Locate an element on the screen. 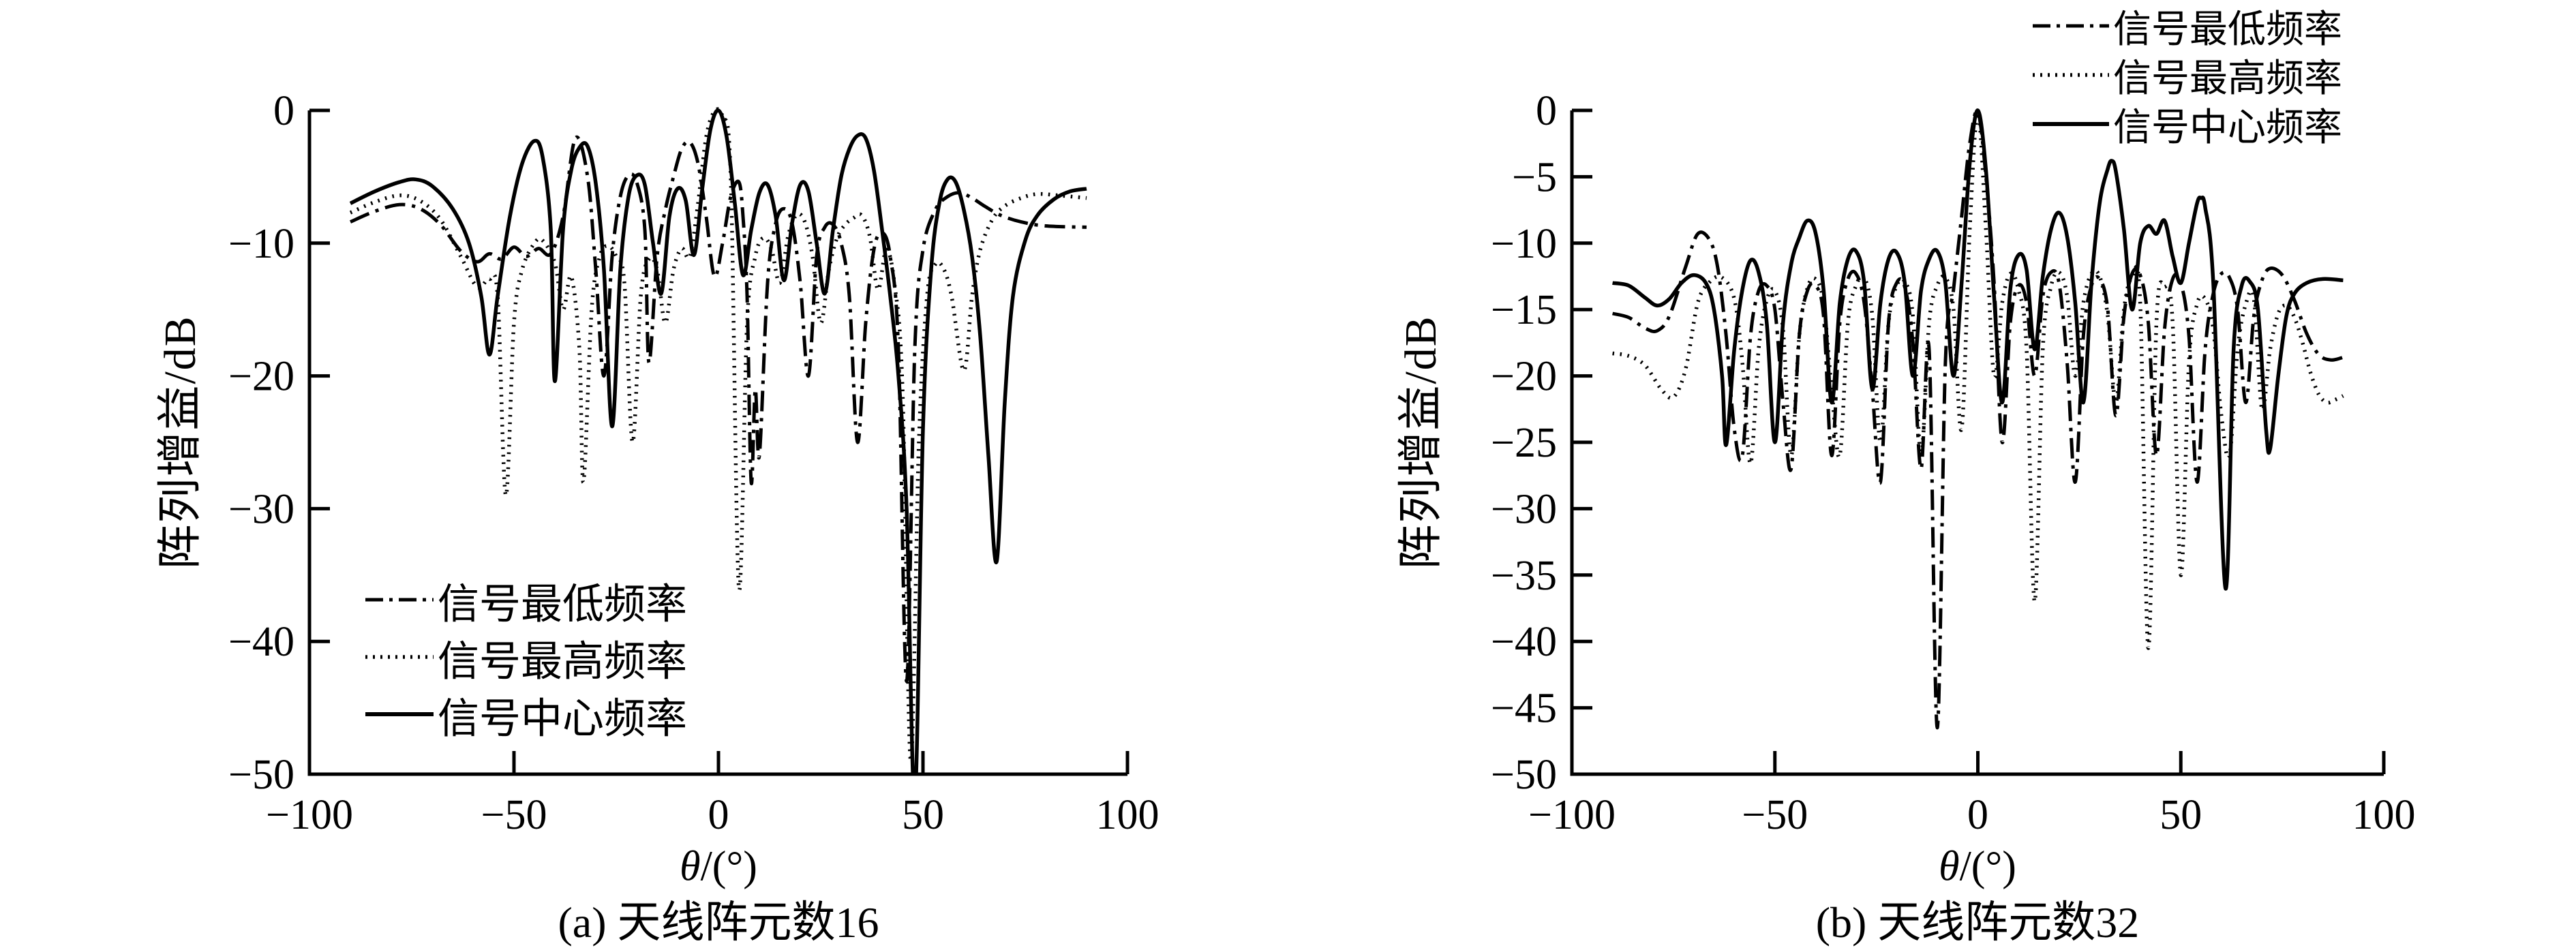  y-axis-label-a: 阵列增益/dB is located at coordinates (176, 442).